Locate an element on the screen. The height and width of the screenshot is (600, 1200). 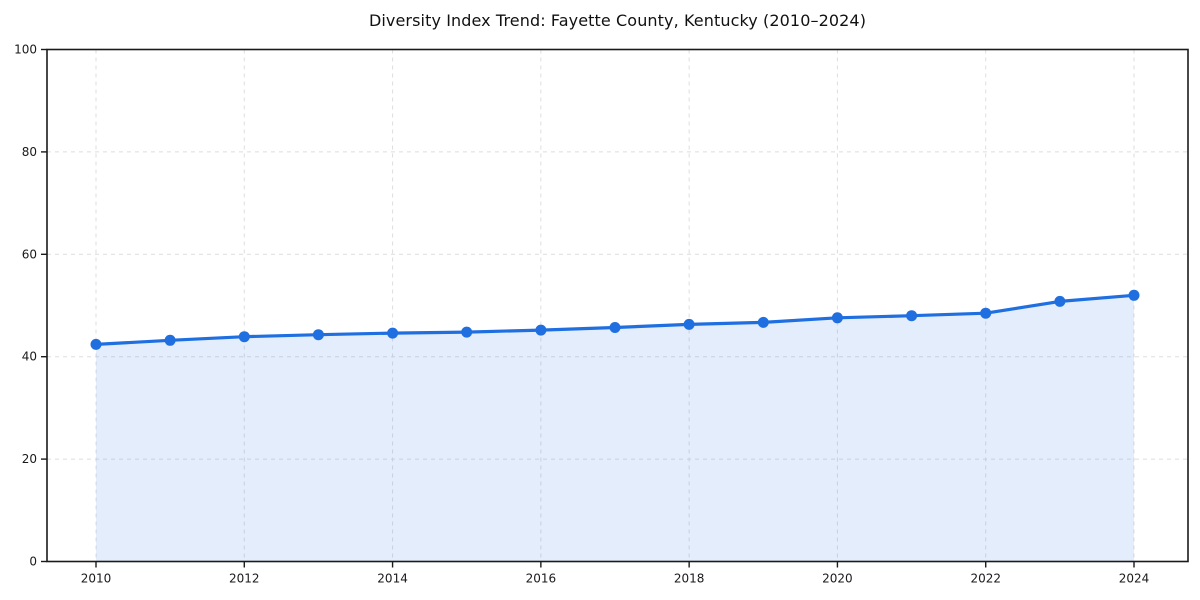
y-tick-label: 60 is located at coordinates (29, 254).